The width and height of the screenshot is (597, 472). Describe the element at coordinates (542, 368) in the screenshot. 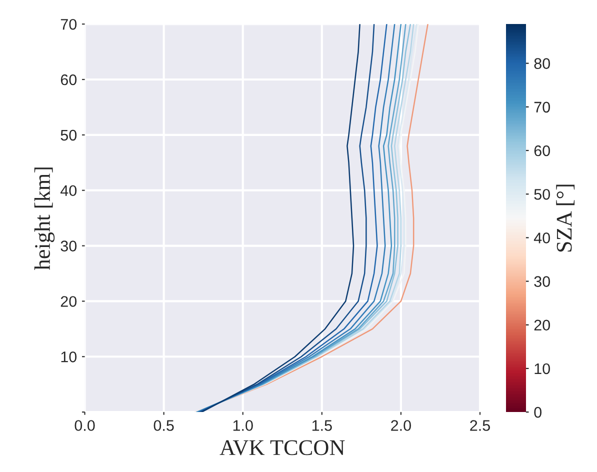

I see `color-bar-label: 10` at that location.